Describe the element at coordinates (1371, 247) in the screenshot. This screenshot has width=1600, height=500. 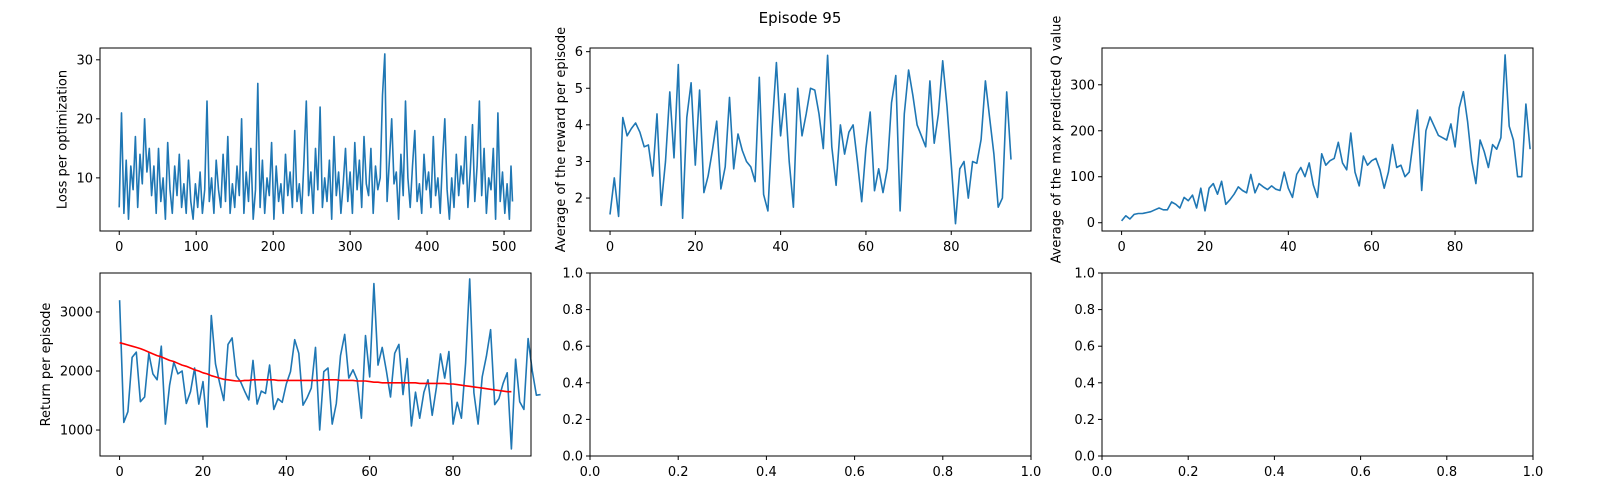
I see `x-tick-label-qvalue: 60` at that location.